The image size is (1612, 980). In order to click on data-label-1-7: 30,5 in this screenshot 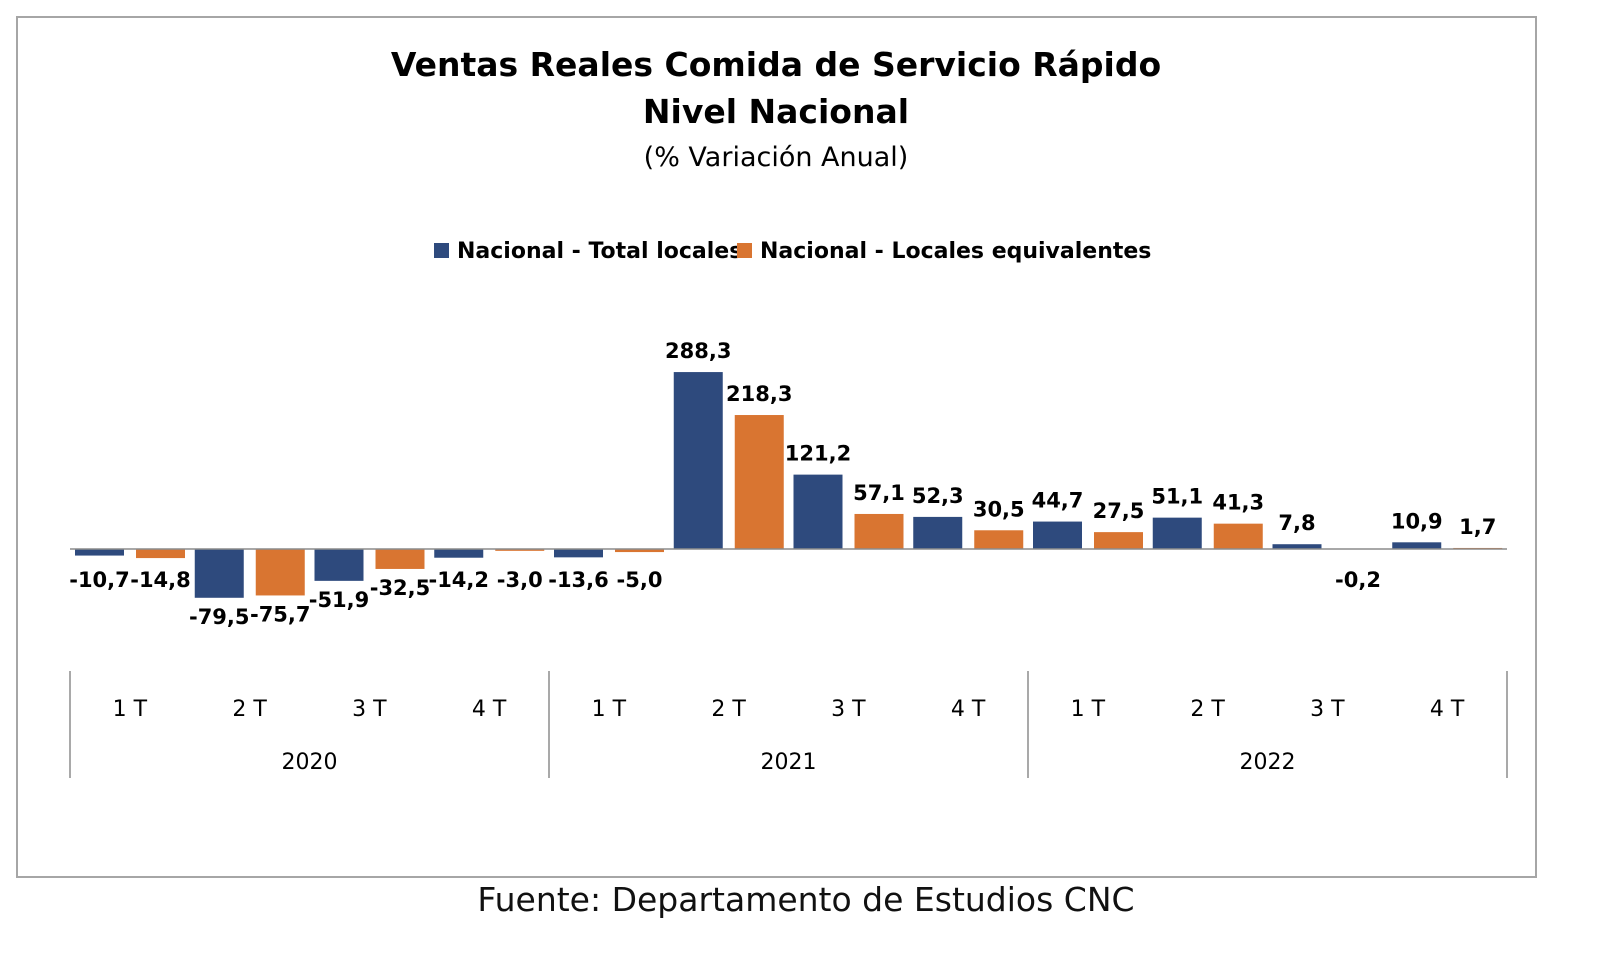, I will do `click(999, 509)`.